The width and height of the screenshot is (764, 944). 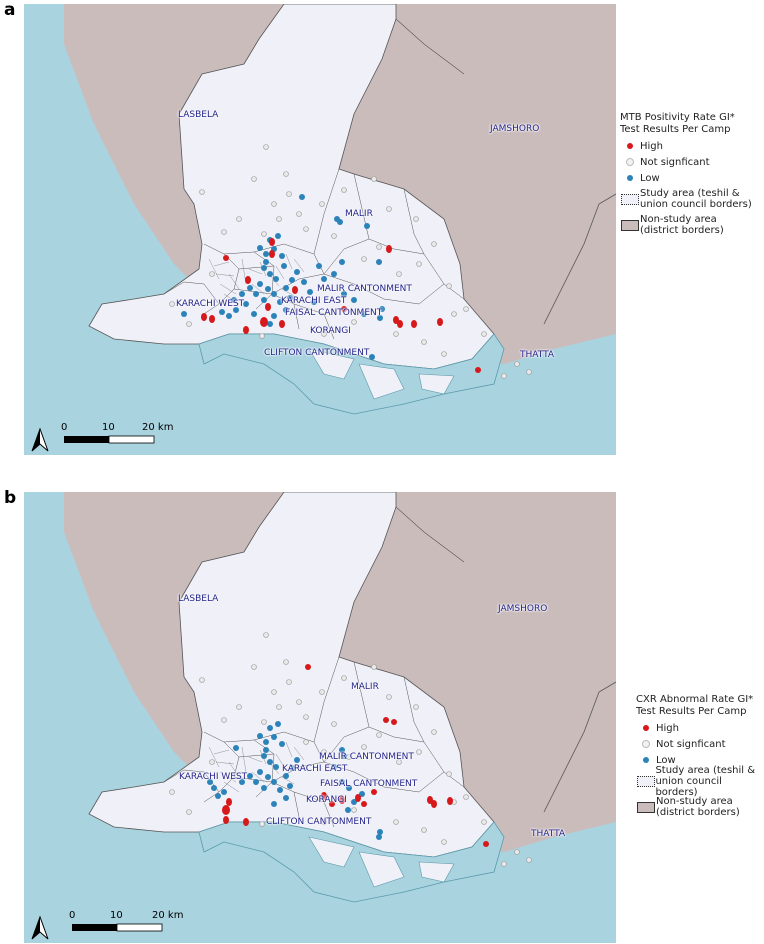 What do you see at coordinates (695, 699) in the screenshot?
I see `legend-title-line1: CXR Abnormal Rate GI*` at bounding box center [695, 699].